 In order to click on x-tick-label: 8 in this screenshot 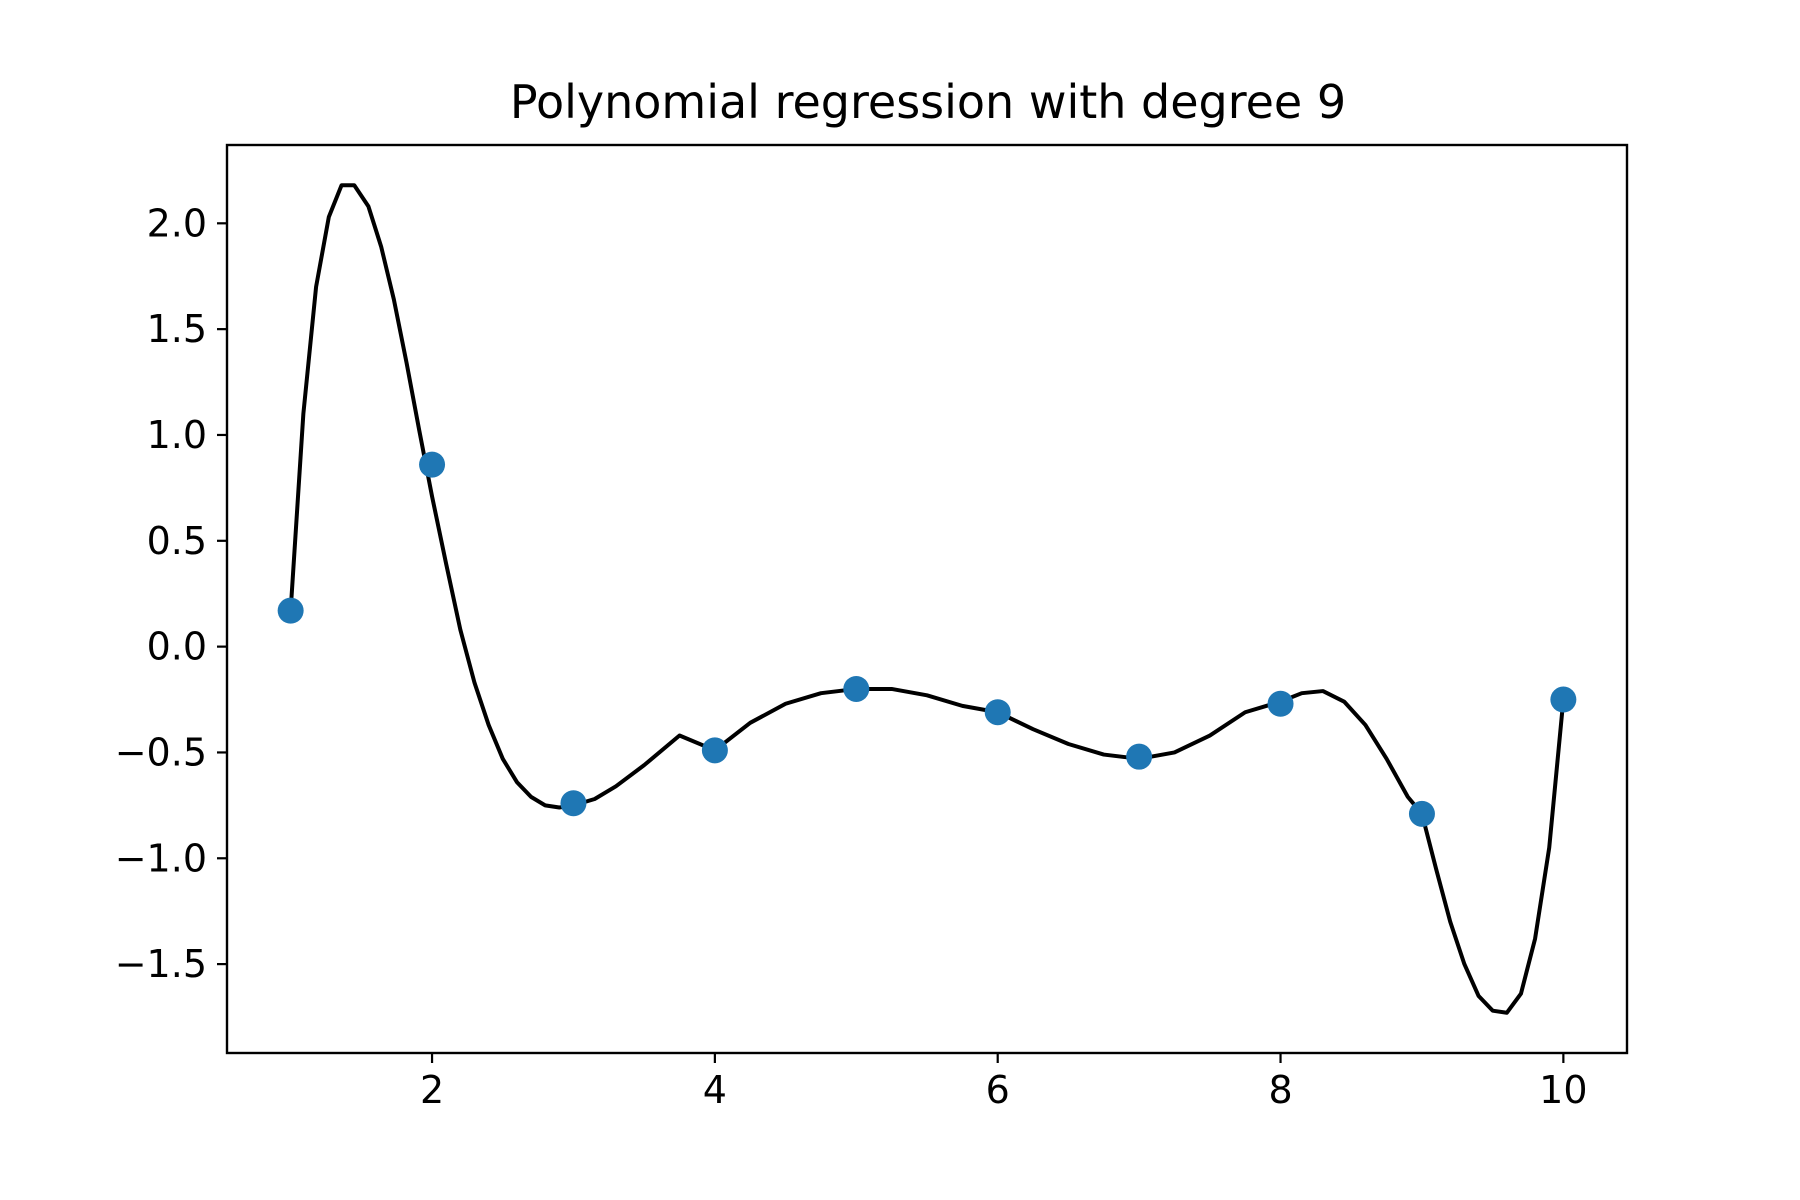, I will do `click(1280, 1090)`.